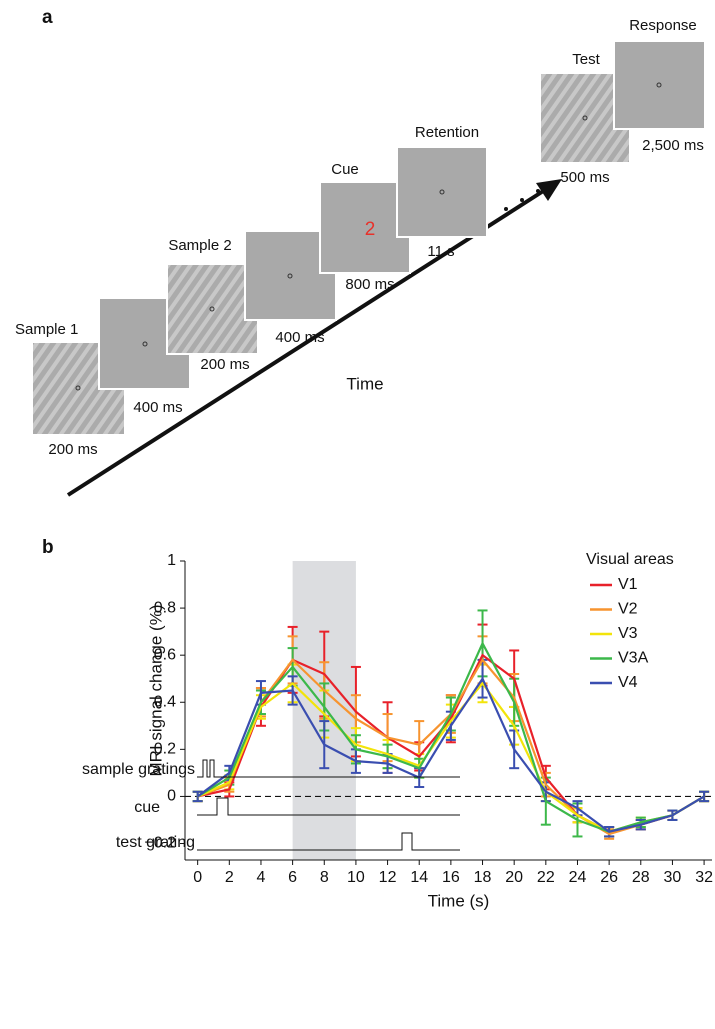  I want to click on y-axis-label: MRI signal change (%), so click(155, 691).